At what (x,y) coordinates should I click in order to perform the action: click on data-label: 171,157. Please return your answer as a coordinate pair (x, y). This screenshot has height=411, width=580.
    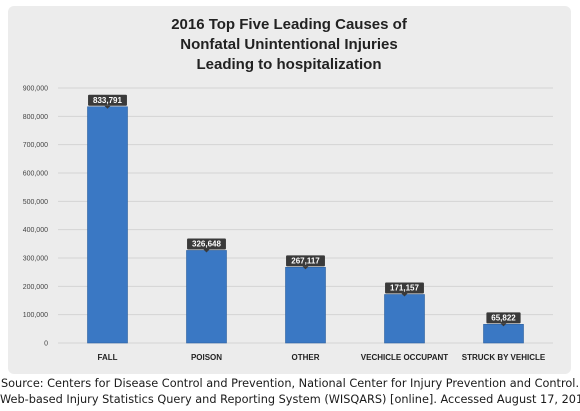
    Looking at the image, I should click on (404, 288).